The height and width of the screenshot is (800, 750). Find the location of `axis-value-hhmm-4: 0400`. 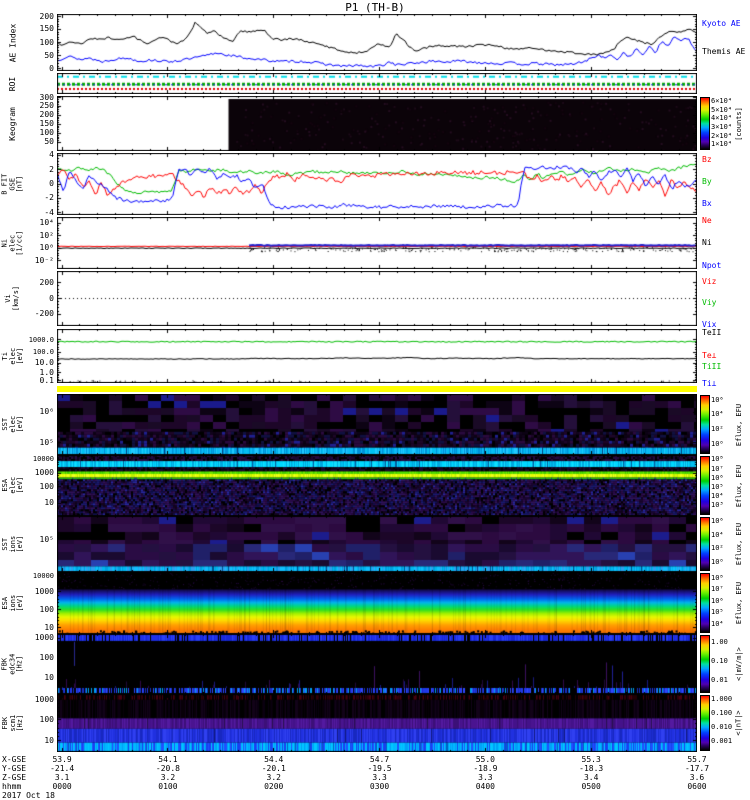

axis-value-hhmm-4: 0400 is located at coordinates (485, 786).